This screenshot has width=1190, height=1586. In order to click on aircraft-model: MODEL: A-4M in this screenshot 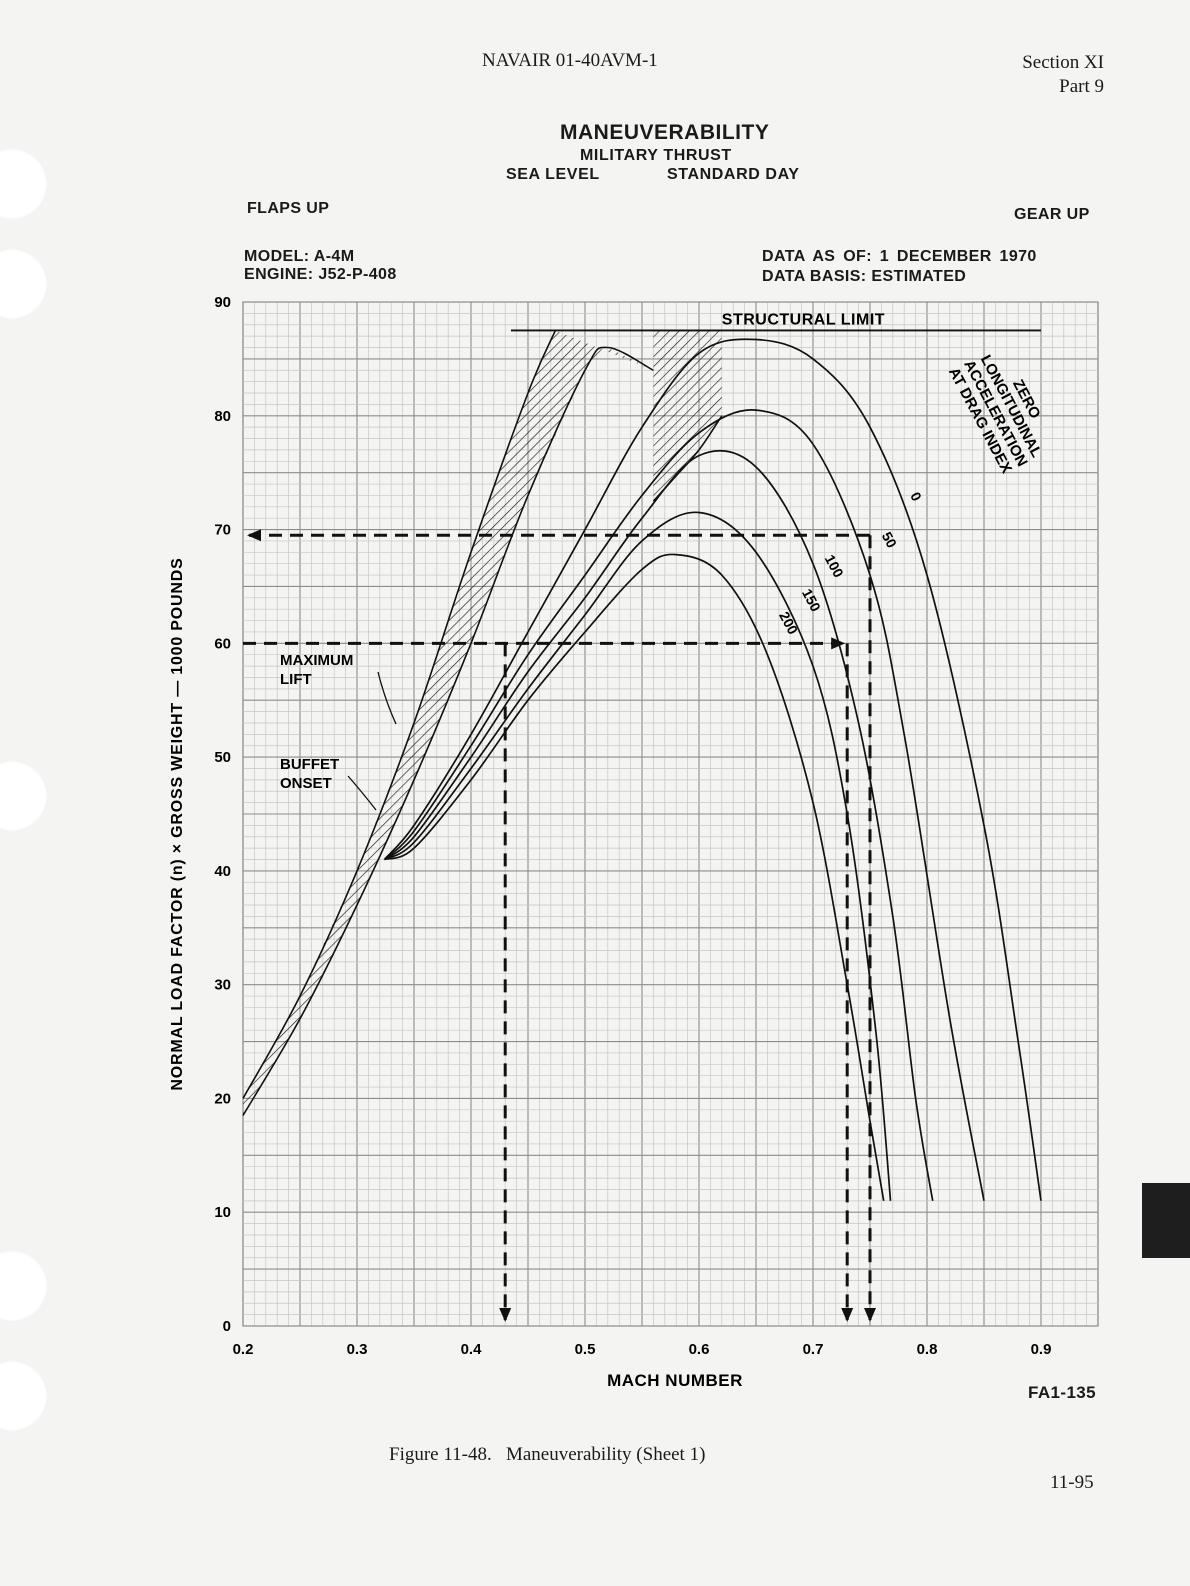, I will do `click(299, 256)`.